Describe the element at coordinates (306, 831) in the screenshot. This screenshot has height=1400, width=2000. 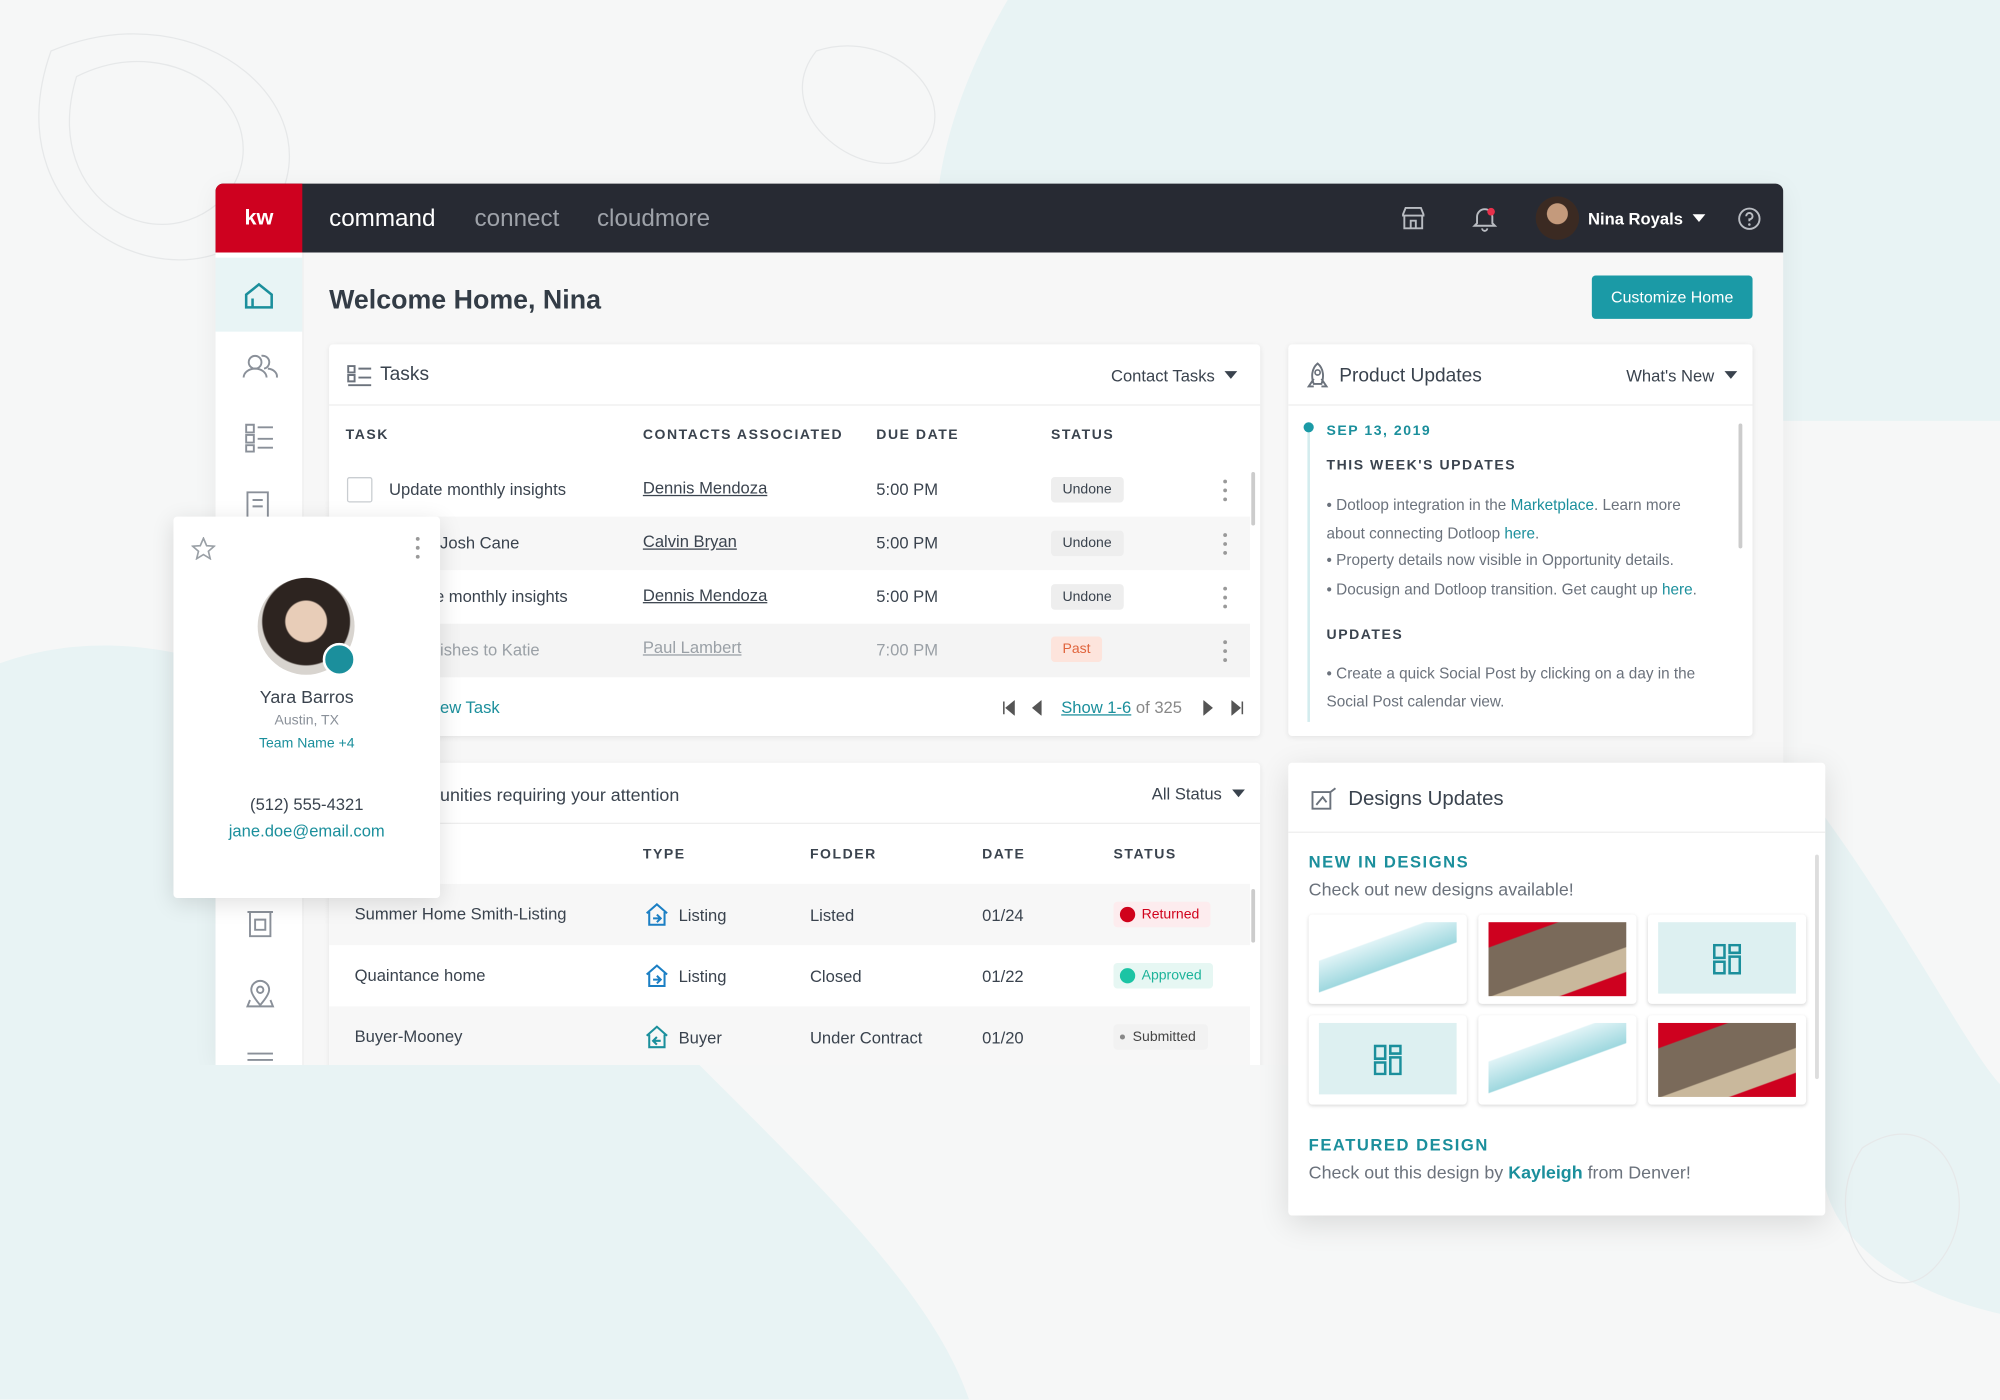
I see `contact-email: jane.doe@email.com` at that location.